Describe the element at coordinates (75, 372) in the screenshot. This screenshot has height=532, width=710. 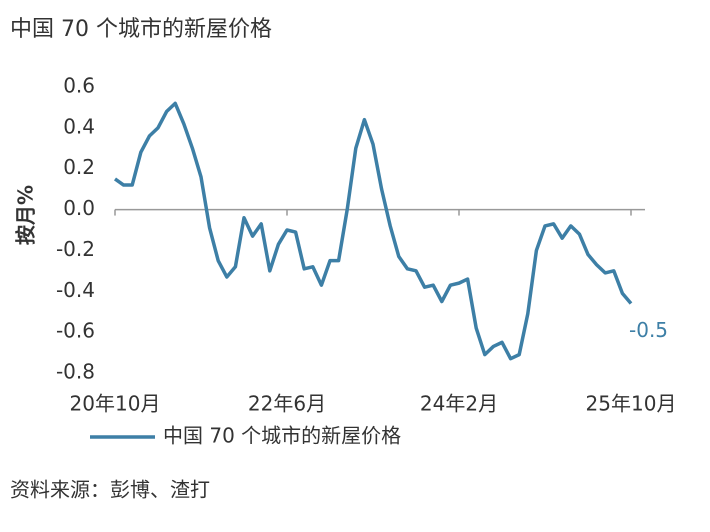
I see `y-tick-label: -0.8` at that location.